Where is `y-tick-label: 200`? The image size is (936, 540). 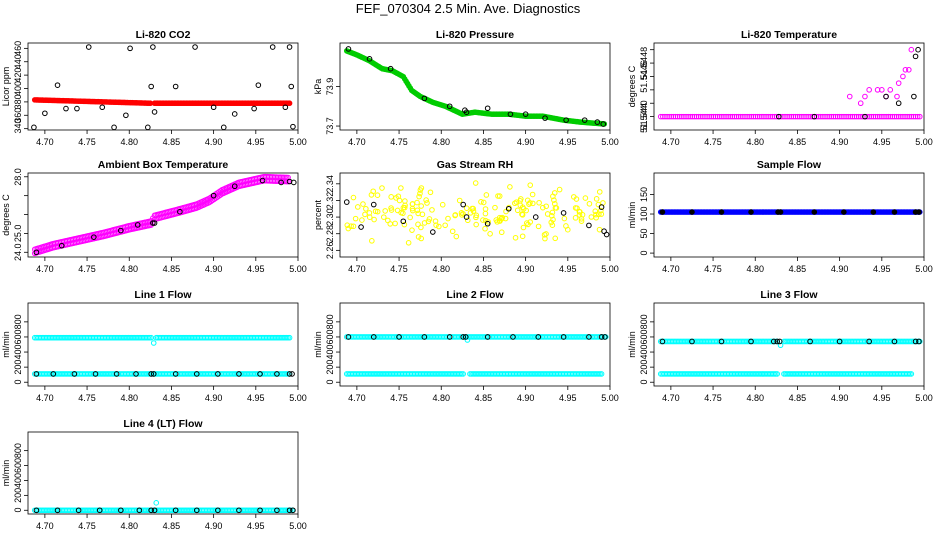
y-tick-label: 200 is located at coordinates (18, 495).